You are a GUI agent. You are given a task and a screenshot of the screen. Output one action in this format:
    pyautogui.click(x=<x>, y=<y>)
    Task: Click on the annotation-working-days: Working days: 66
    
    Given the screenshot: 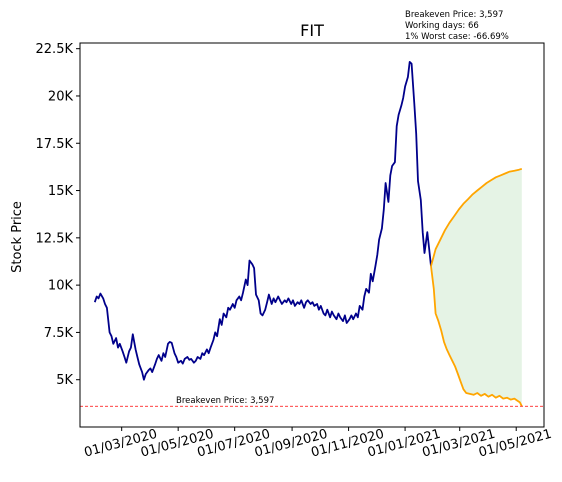 What is the action you would take?
    pyautogui.click(x=442, y=26)
    